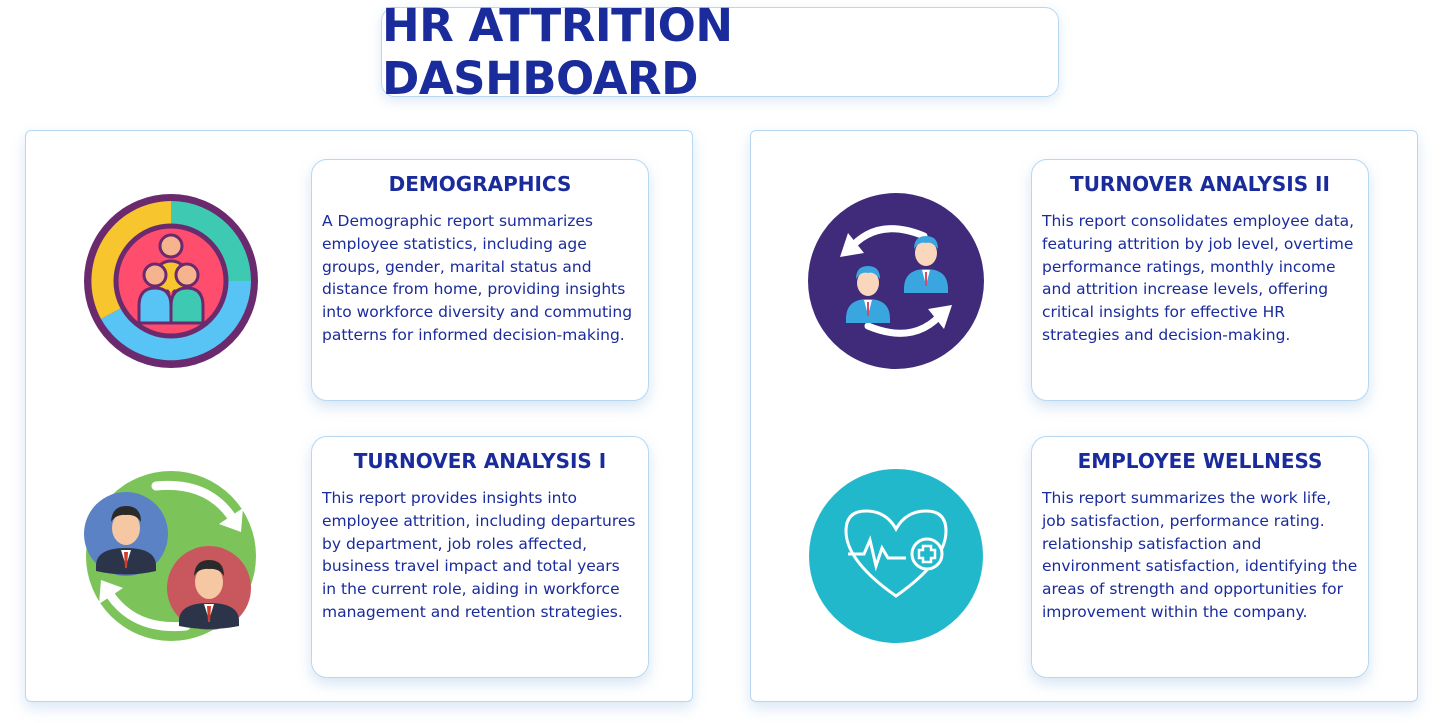 Image resolution: width=1442 pixels, height=723 pixels. What do you see at coordinates (896, 281) in the screenshot?
I see `employee-swap-icon` at bounding box center [896, 281].